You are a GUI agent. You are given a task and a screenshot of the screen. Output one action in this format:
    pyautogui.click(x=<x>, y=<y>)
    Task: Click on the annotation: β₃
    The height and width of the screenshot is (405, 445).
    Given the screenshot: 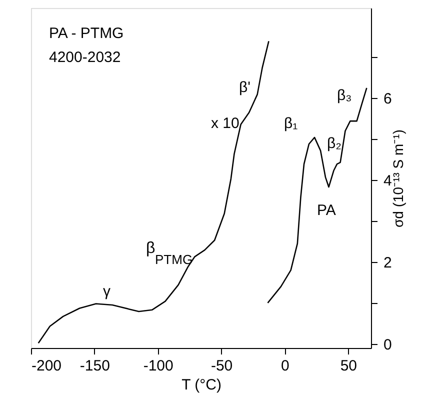 What is the action you would take?
    pyautogui.click(x=344, y=95)
    